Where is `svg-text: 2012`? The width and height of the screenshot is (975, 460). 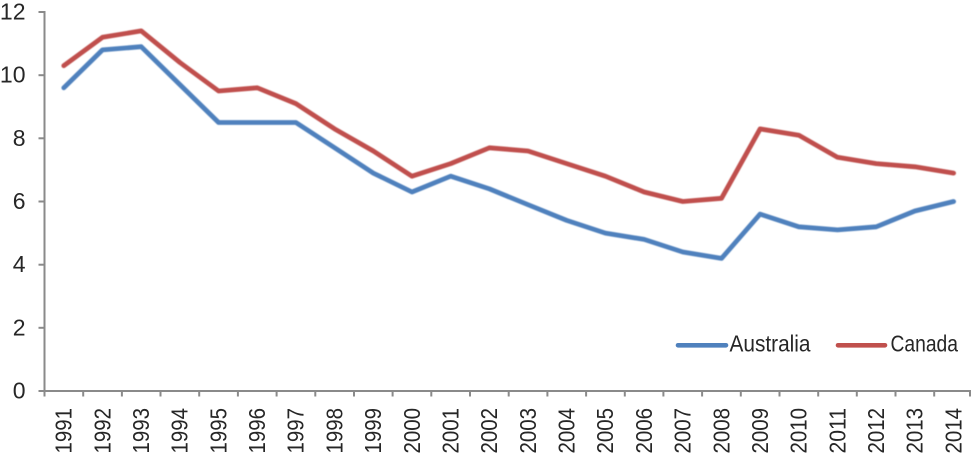
svg-text: 2012 is located at coordinates (876, 431).